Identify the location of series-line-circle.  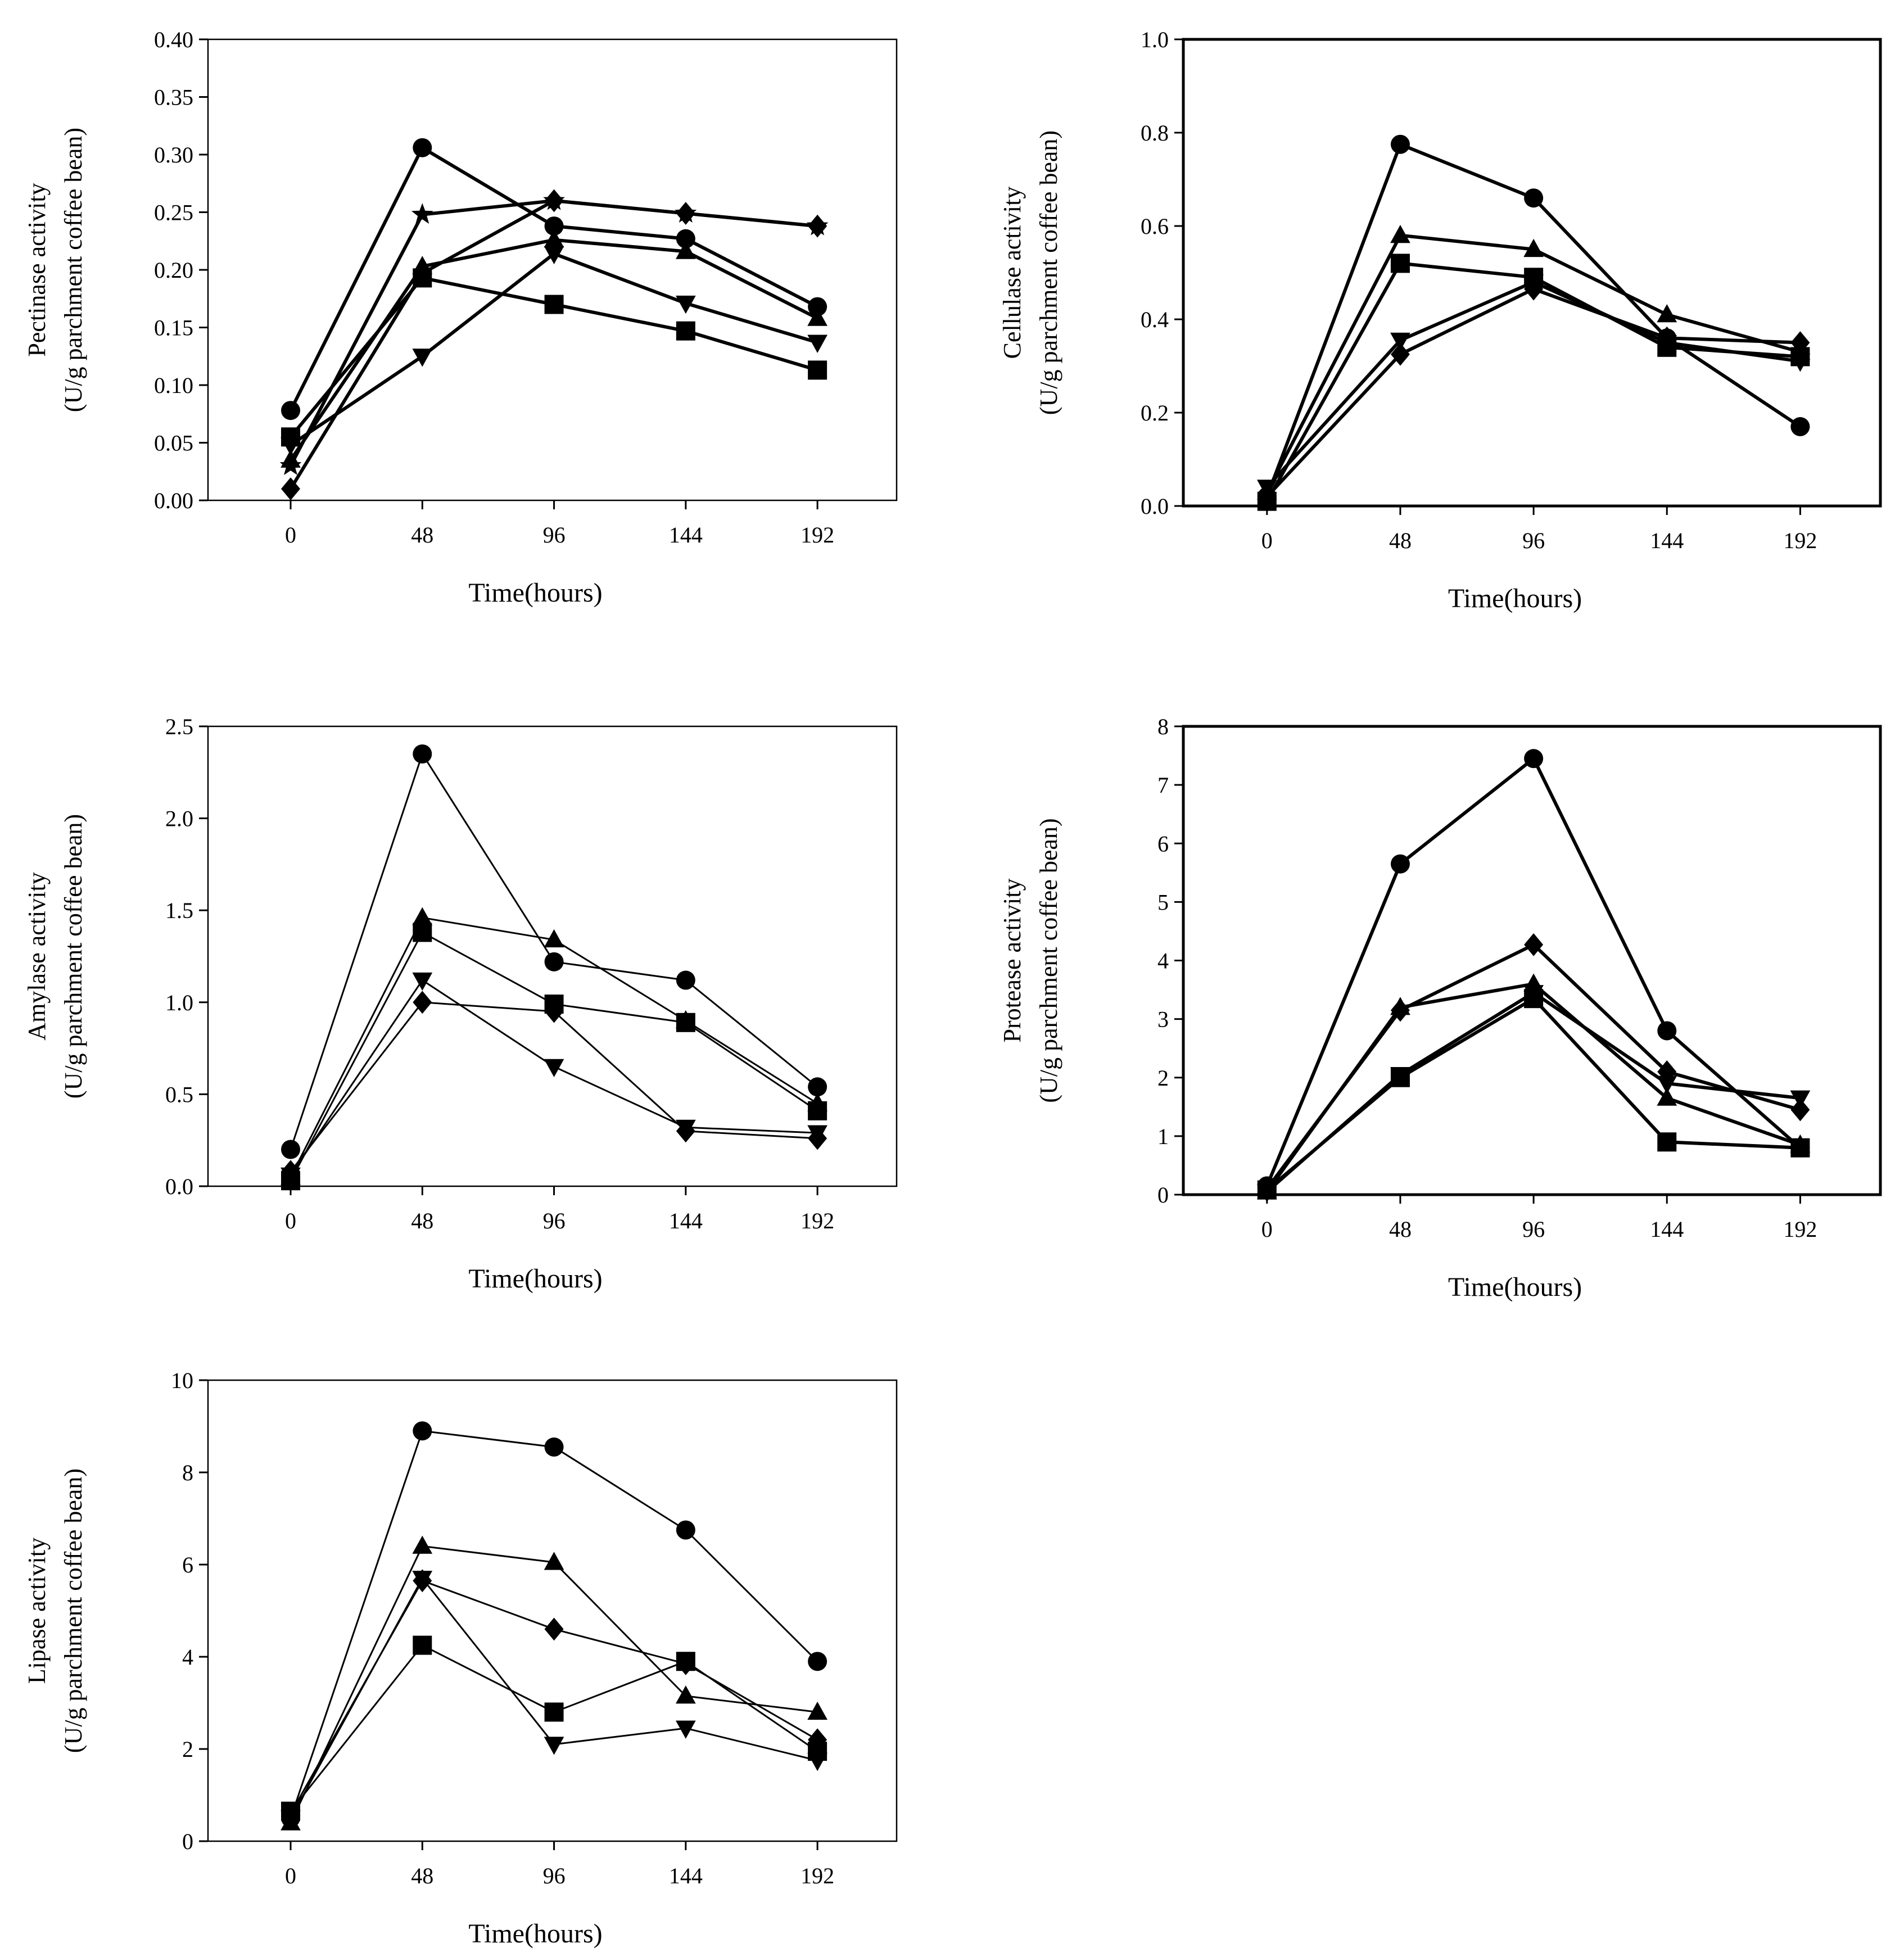
(554, 951).